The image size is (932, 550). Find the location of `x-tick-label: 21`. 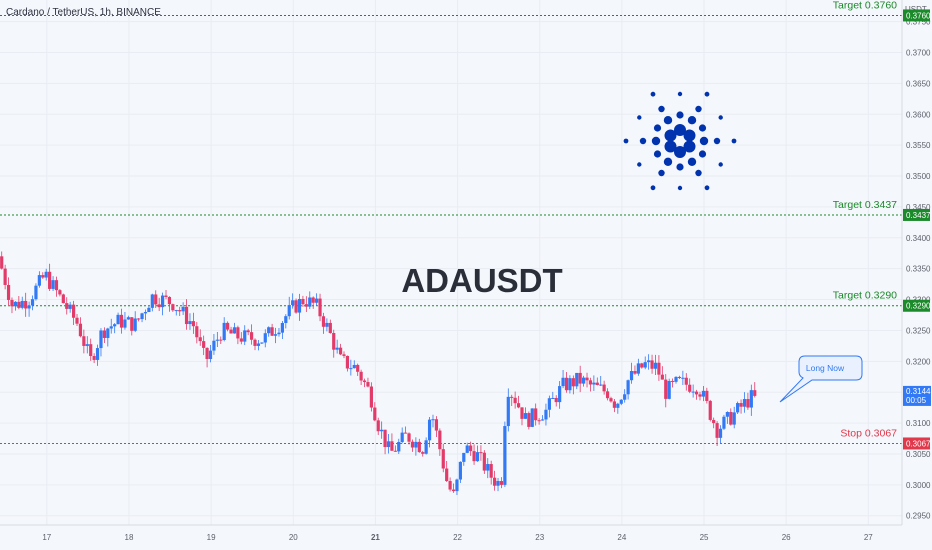

x-tick-label: 21 is located at coordinates (375, 537).